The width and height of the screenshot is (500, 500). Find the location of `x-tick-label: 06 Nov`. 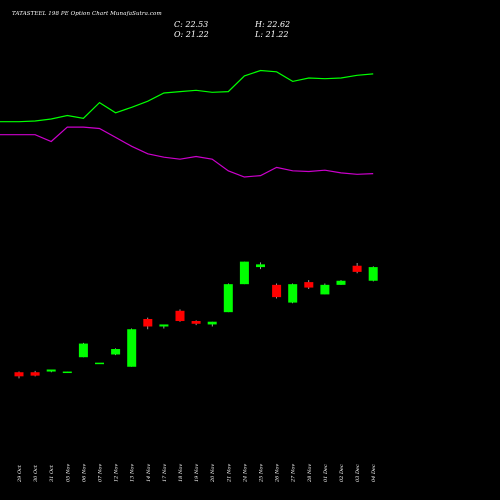

x-tick-label: 06 Nov is located at coordinates (84, 473).